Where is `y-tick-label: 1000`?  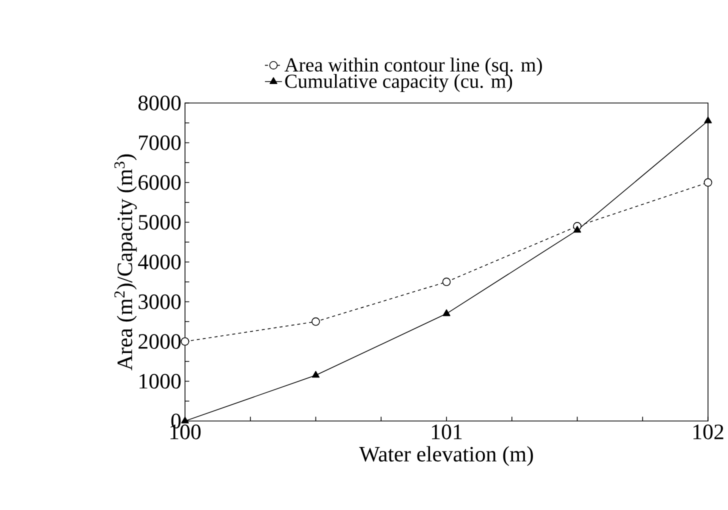 y-tick-label: 1000 is located at coordinates (160, 381).